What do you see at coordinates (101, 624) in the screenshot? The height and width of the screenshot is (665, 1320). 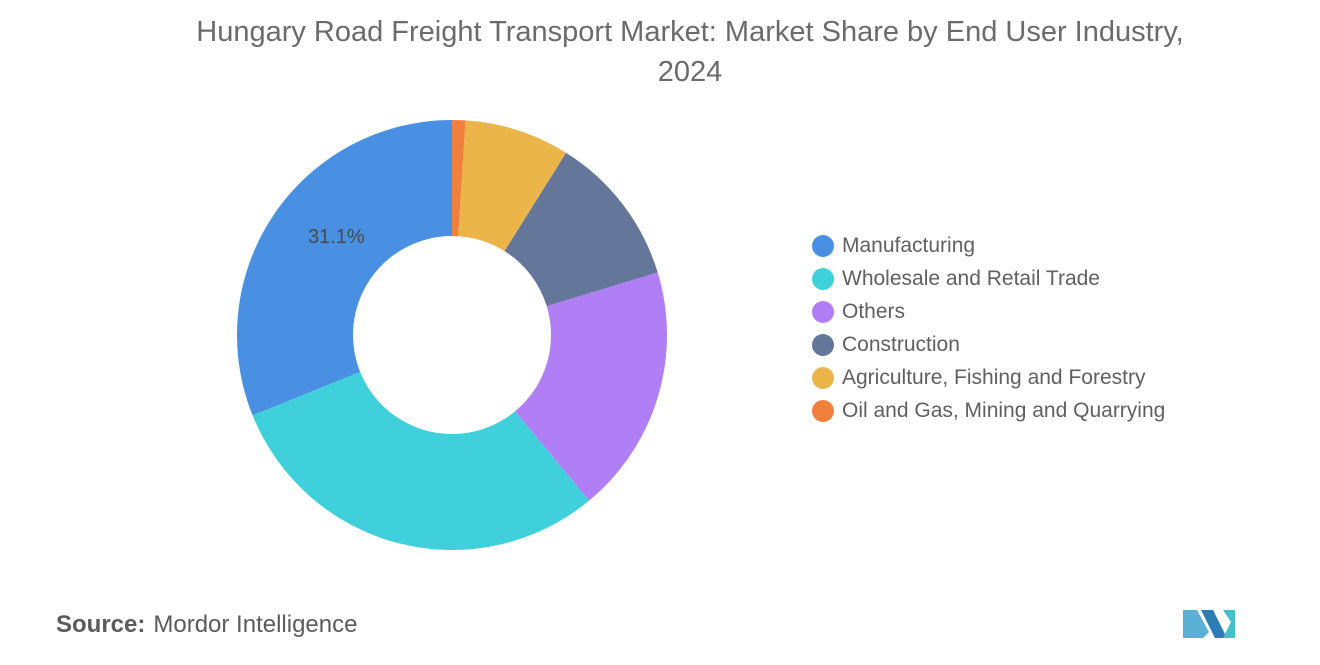 I see `source-label: Source:` at bounding box center [101, 624].